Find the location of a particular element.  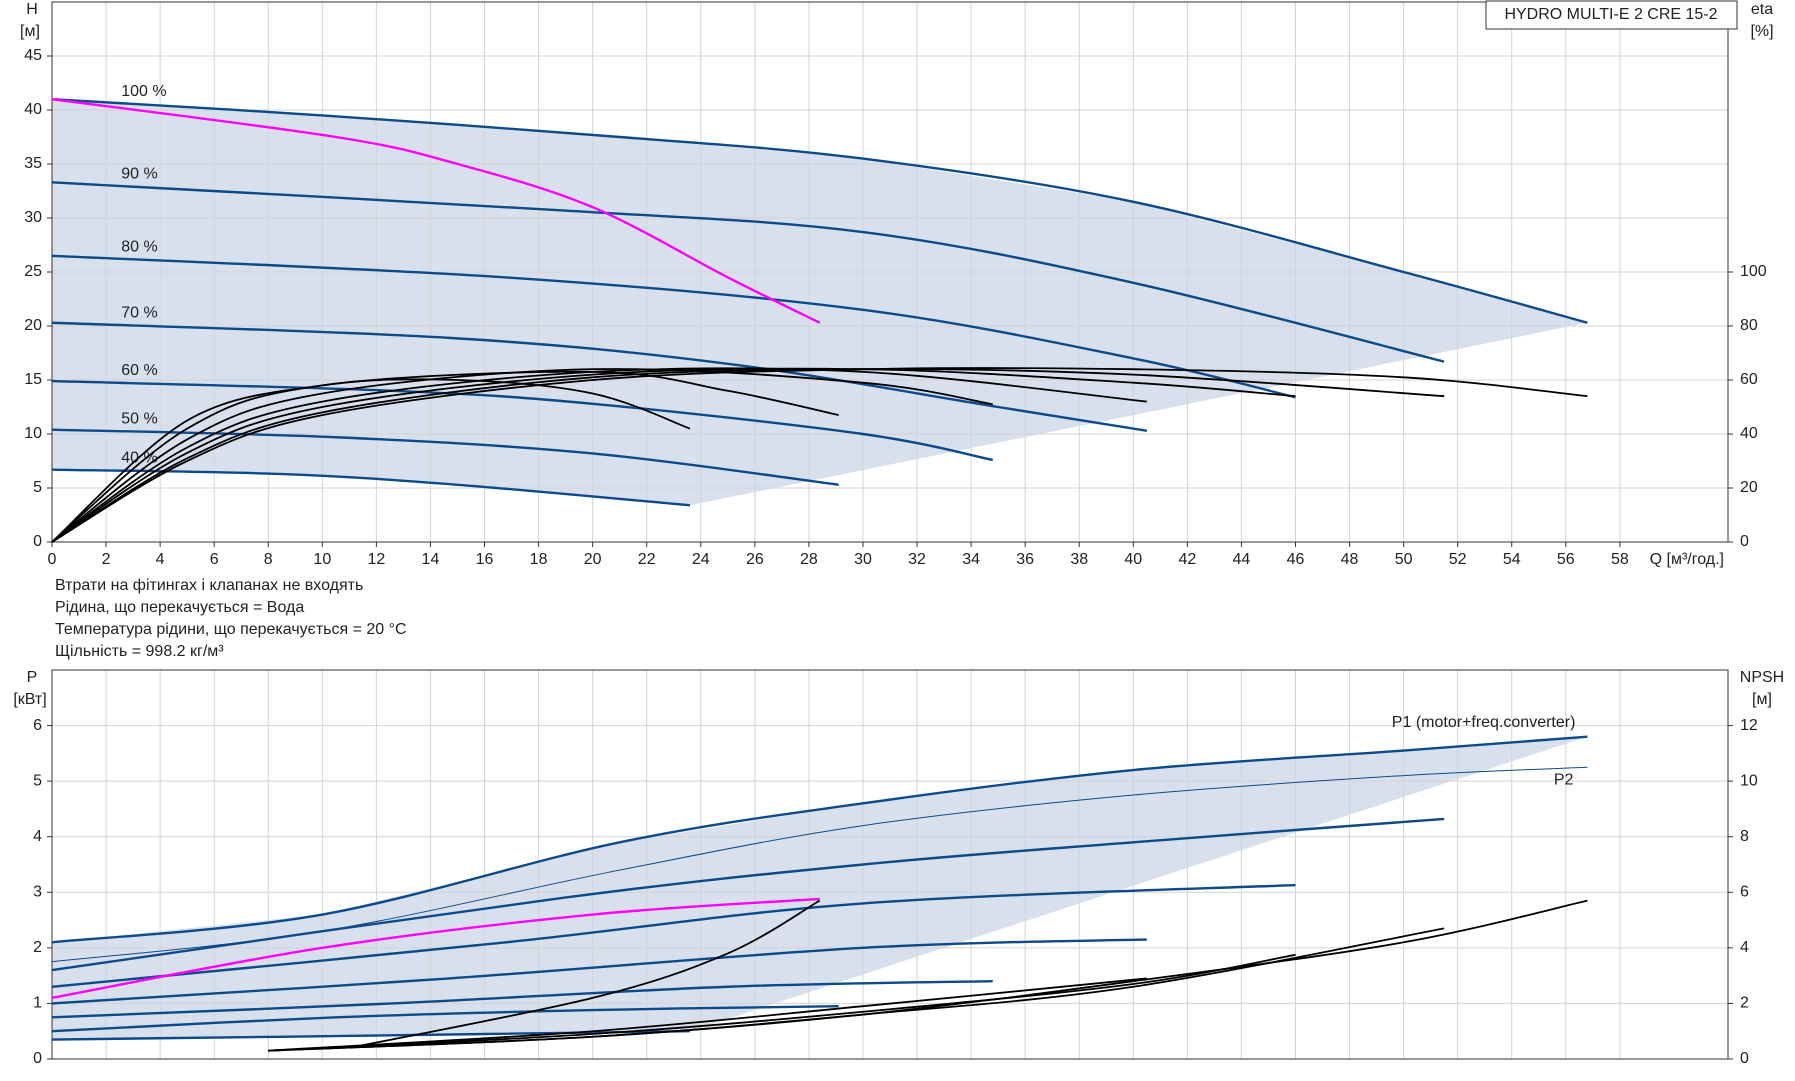

x-tick-label: 6 is located at coordinates (214, 559).